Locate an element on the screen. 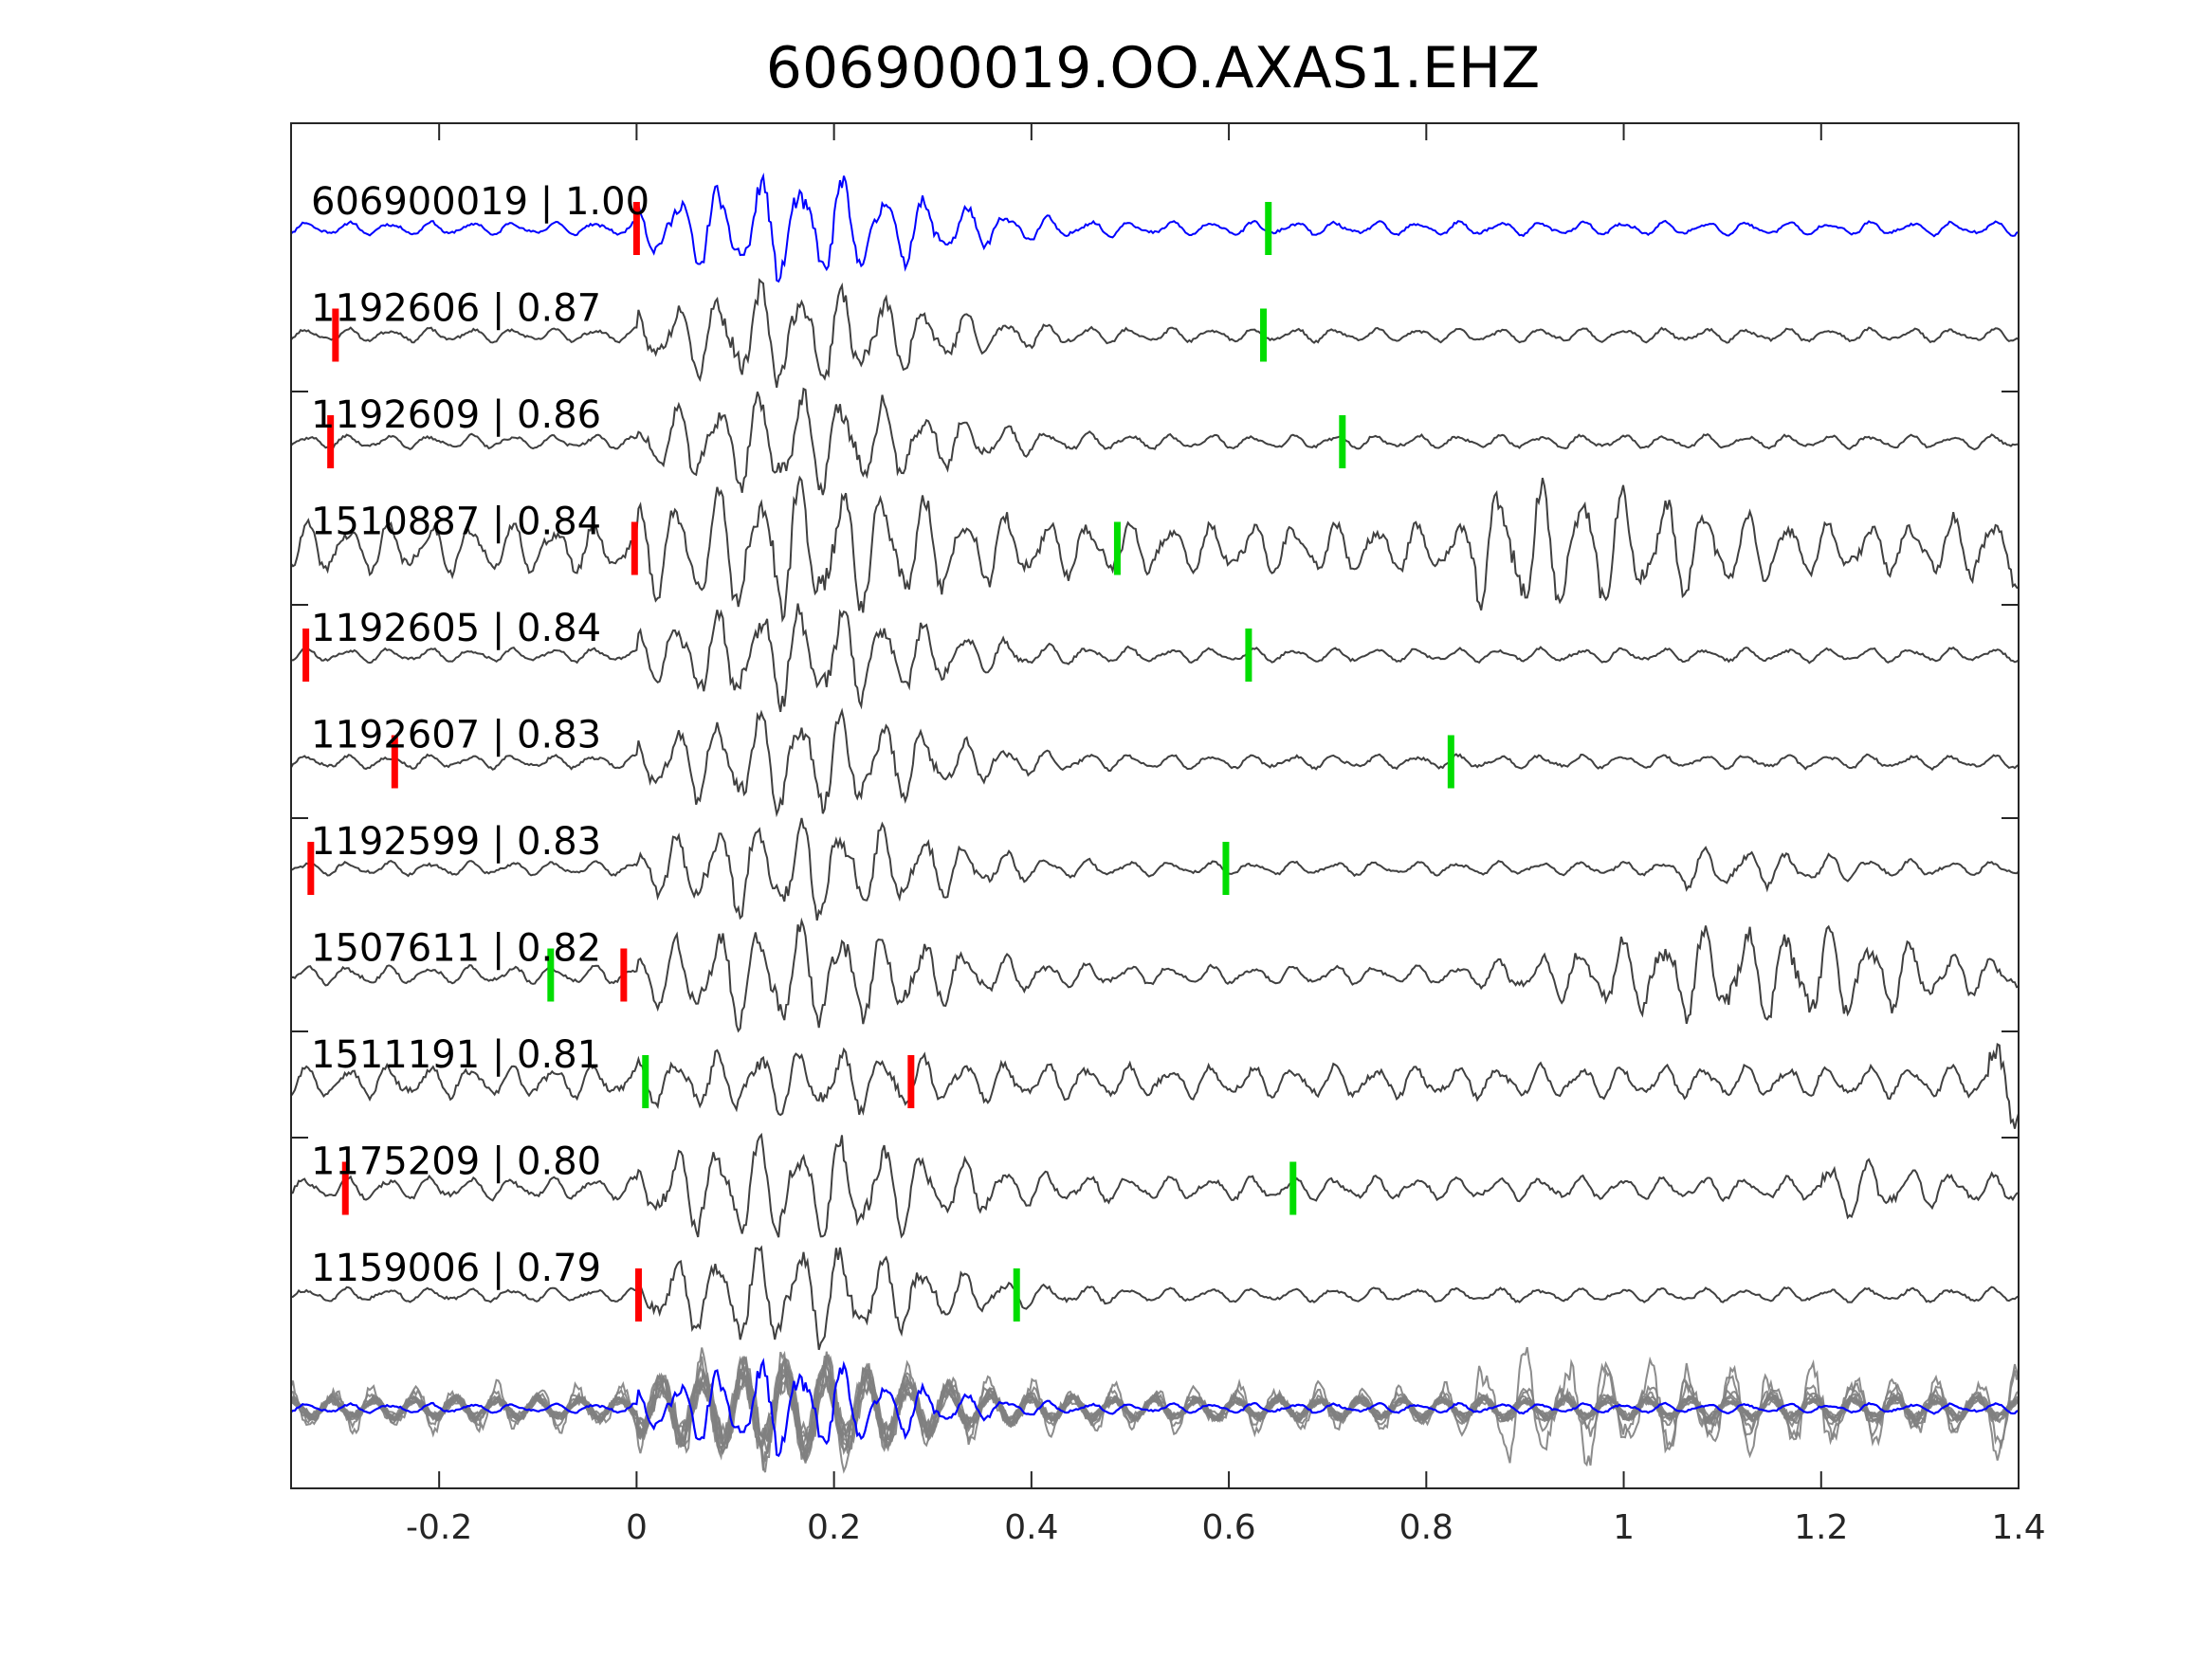 Image resolution: width=2212 pixels, height=1659 pixels. trace-label-1192607: 1192607 | 0.83 is located at coordinates (456, 735).